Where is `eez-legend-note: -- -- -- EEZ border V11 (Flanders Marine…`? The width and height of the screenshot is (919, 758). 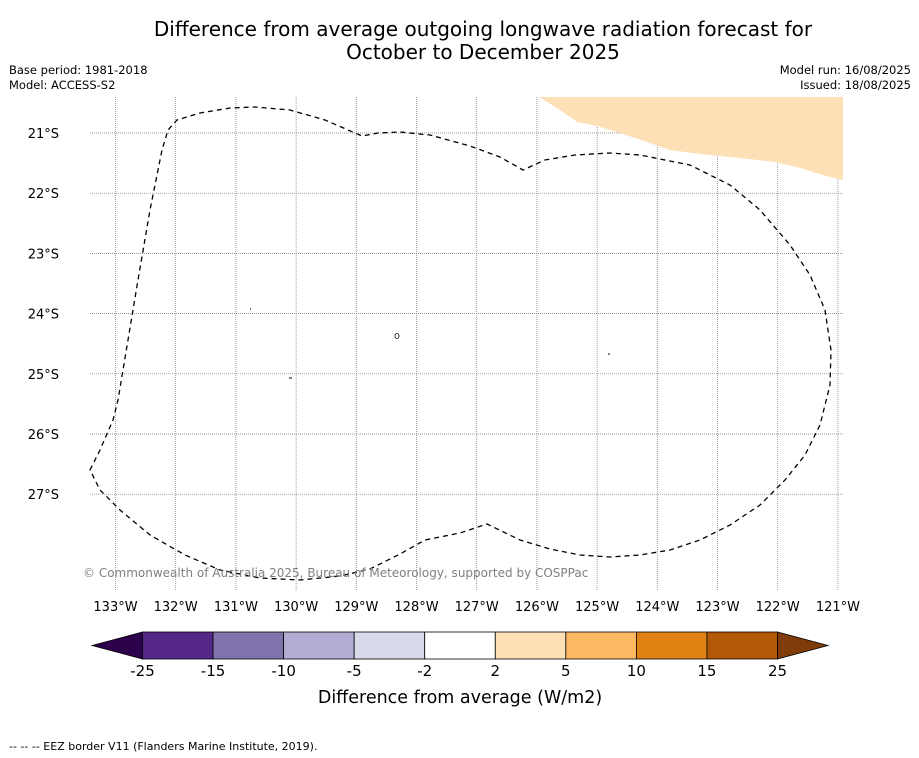 eez-legend-note: -- -- -- EEZ border V11 (Flanders Marine… is located at coordinates (163, 746).